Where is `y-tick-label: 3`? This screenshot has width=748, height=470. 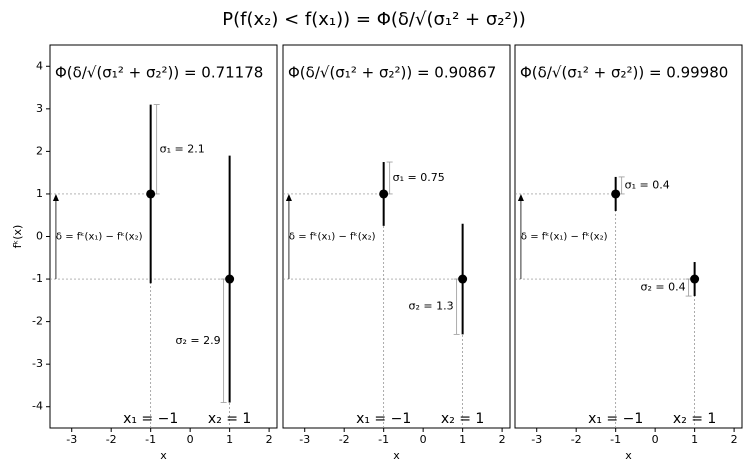
y-tick-label: 3 is located at coordinates (39, 108).